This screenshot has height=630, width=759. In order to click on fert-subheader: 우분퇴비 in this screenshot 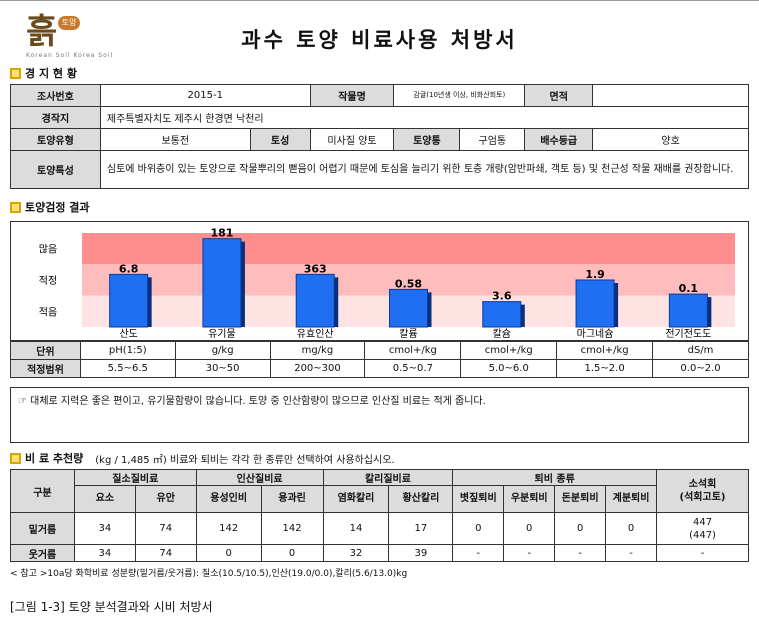, I will do `click(529, 499)`.